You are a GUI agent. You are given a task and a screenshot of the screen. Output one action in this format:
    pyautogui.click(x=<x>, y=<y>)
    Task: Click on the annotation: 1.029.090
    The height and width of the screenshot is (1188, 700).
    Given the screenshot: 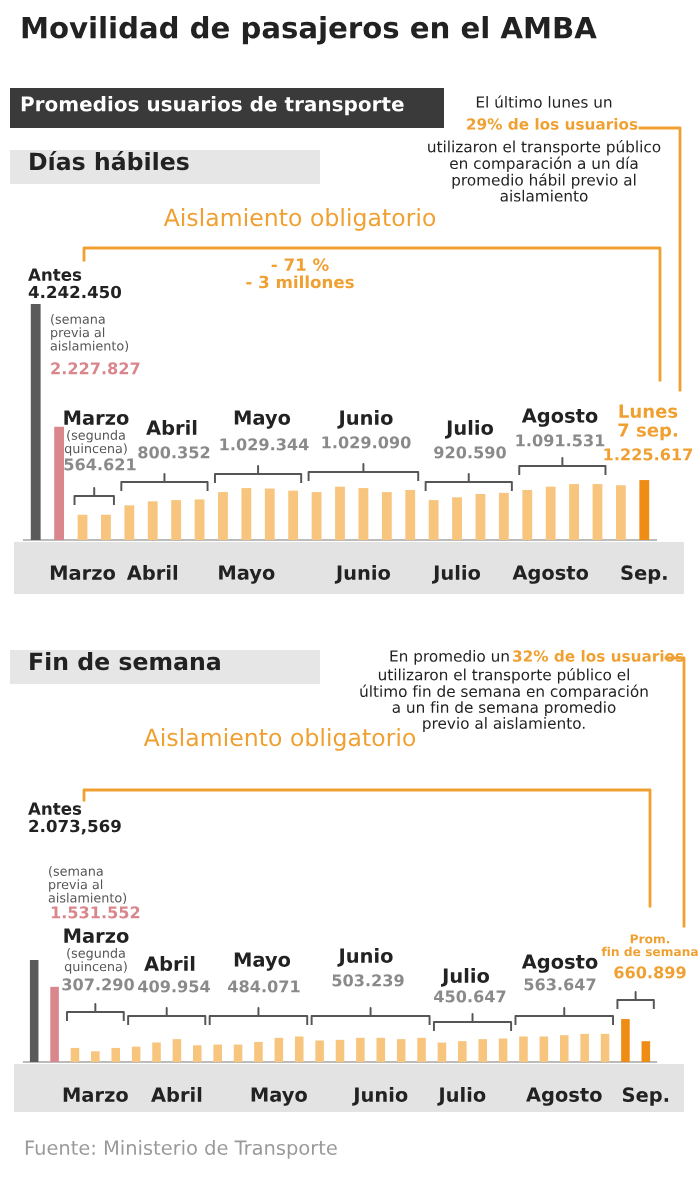 What is the action you would take?
    pyautogui.click(x=366, y=442)
    